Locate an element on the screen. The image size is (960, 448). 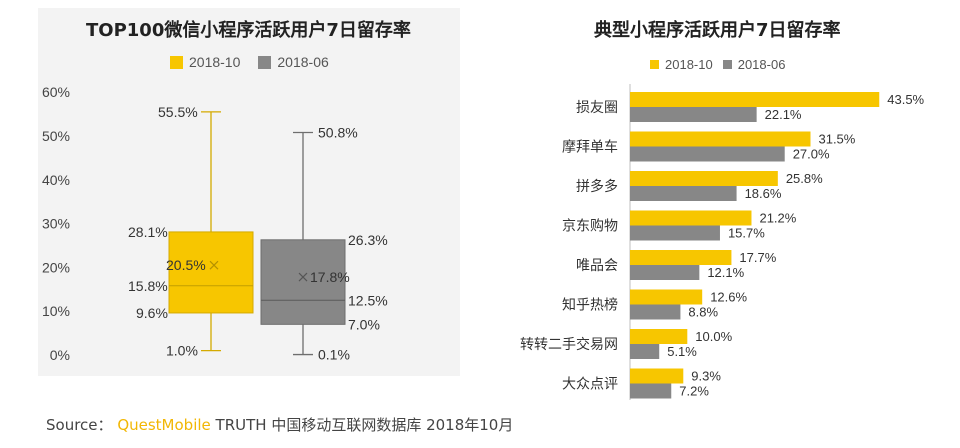
source-prefix: Source： is located at coordinates (79, 425).